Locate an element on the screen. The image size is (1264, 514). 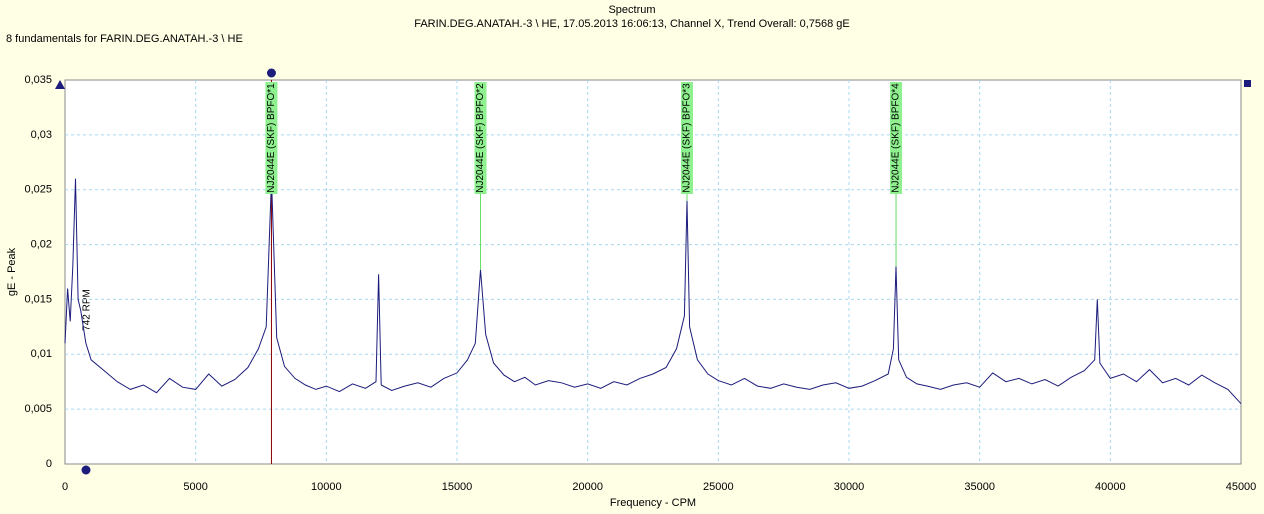
chart-title: Spectrum is located at coordinates (631, 10).